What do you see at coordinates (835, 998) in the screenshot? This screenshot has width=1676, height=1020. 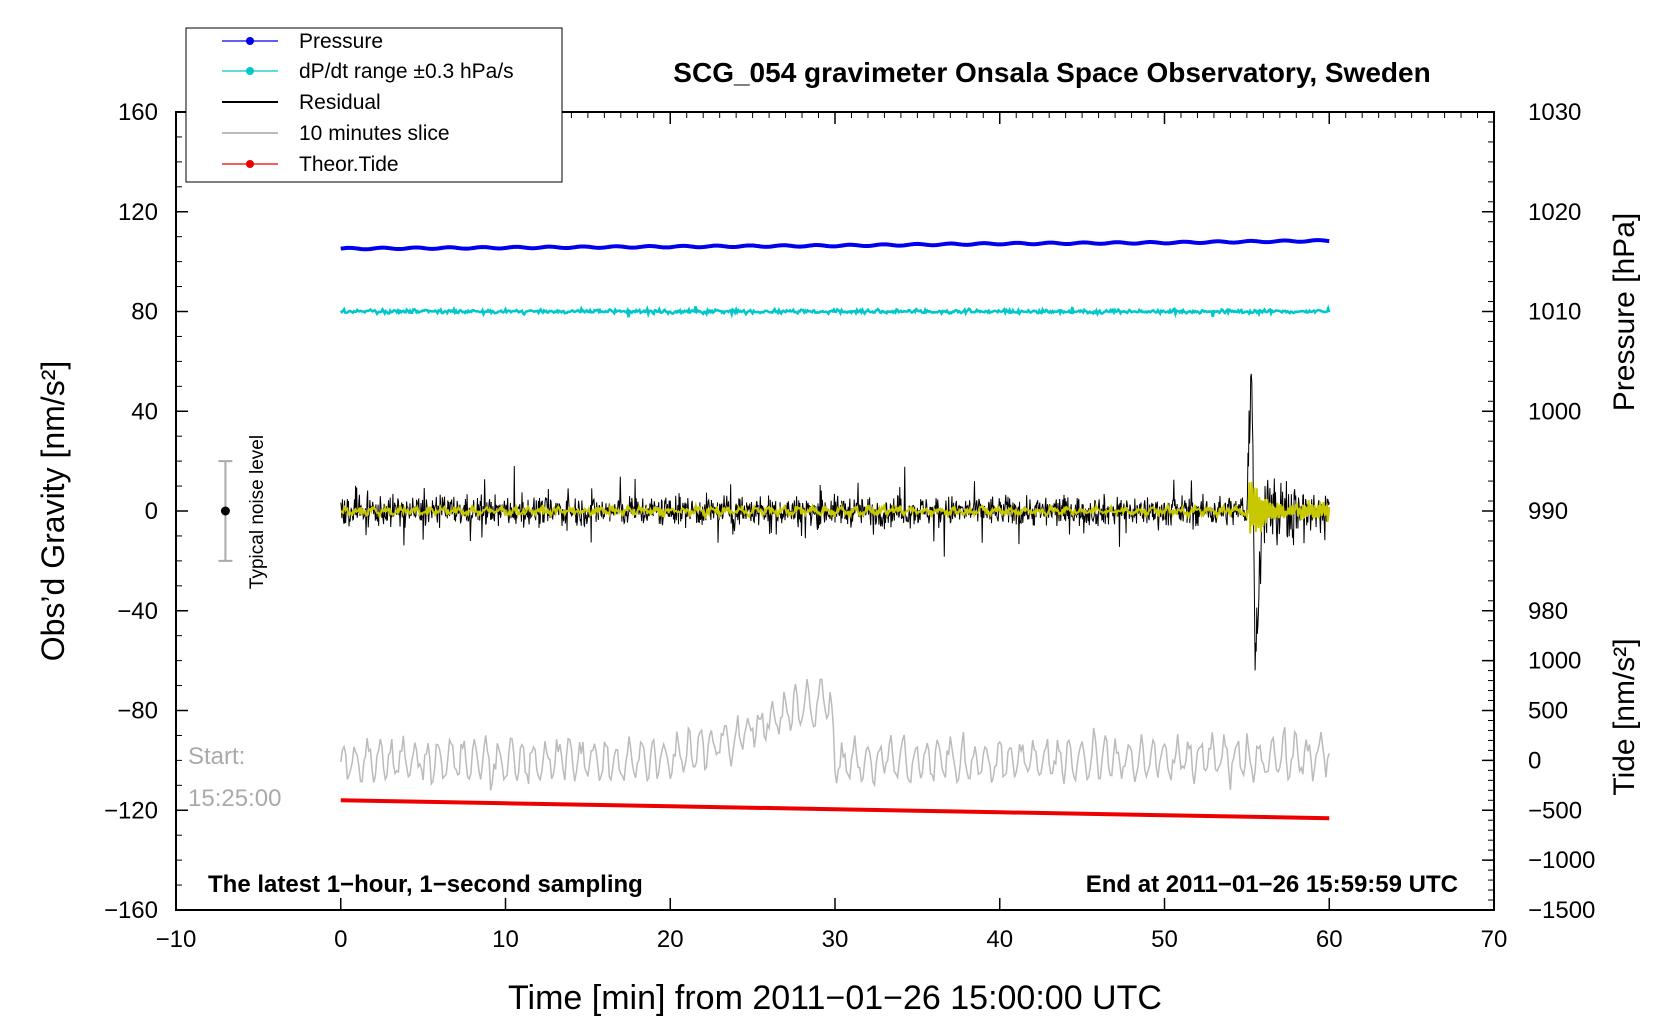 I see `x-axis-label: Time [min] from 2011−01−26 15:00:00 UTC` at bounding box center [835, 998].